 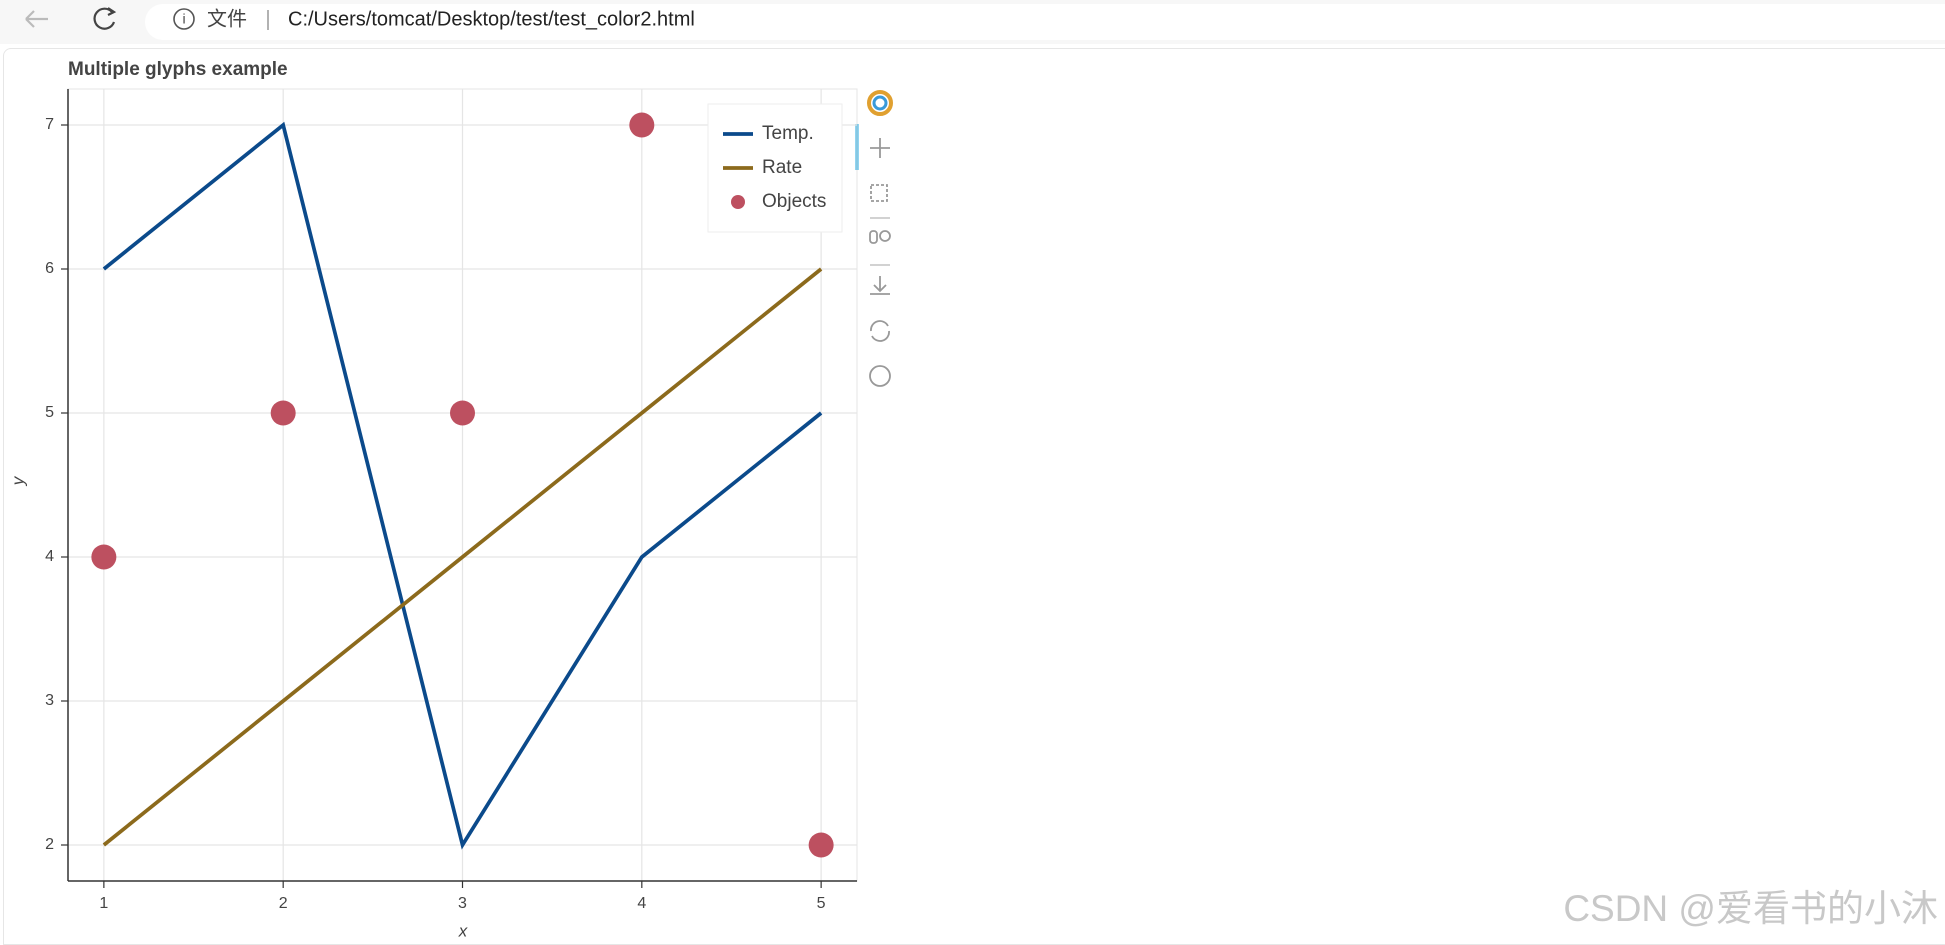 I want to click on save-tool, so click(x=880, y=285).